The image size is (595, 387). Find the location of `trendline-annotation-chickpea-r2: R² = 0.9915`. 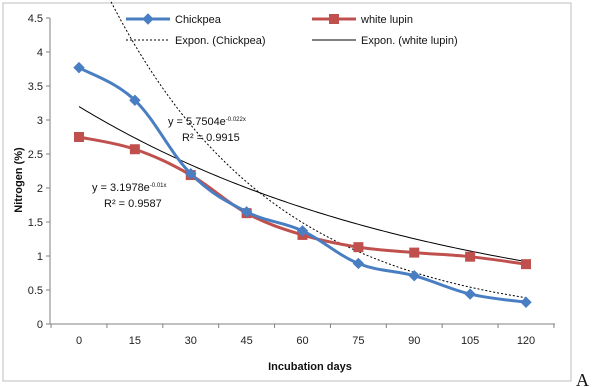

trendline-annotation-chickpea-r2: R² = 0.9915 is located at coordinates (211, 138).